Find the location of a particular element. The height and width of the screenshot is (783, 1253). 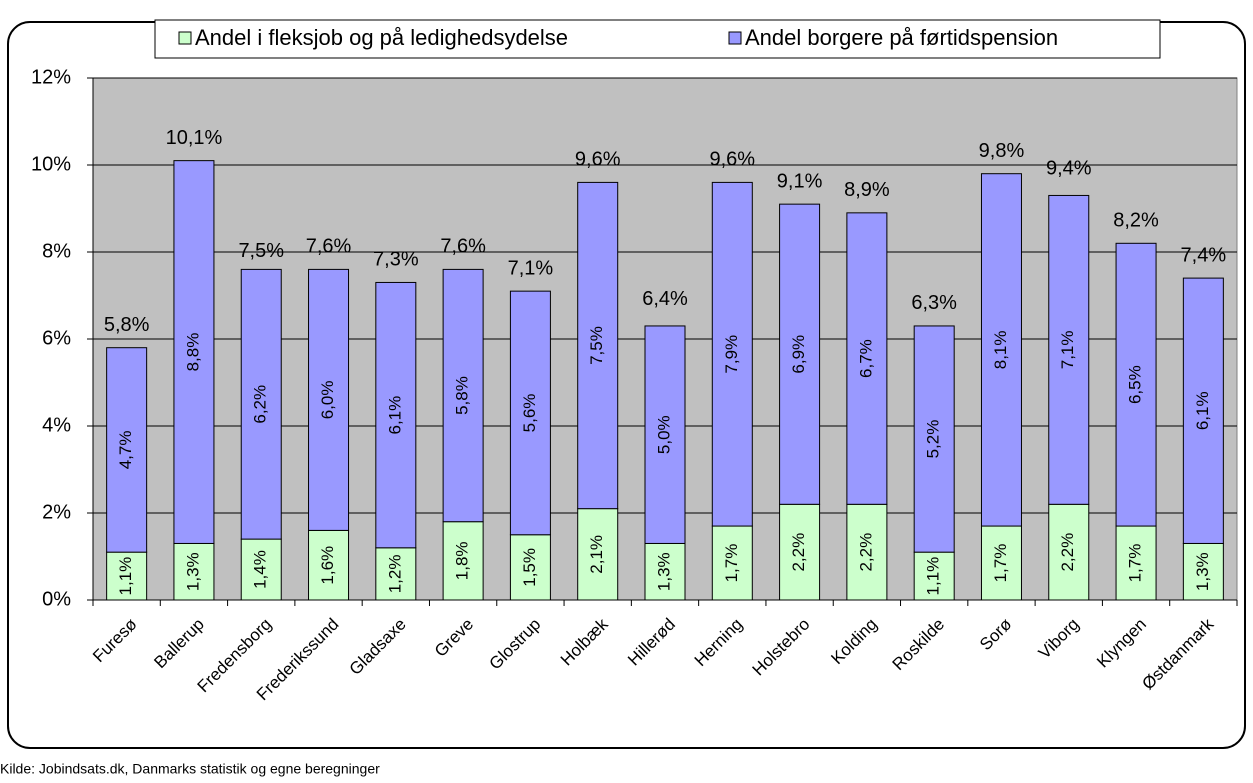

total-label: 5,8% is located at coordinates (127, 325).